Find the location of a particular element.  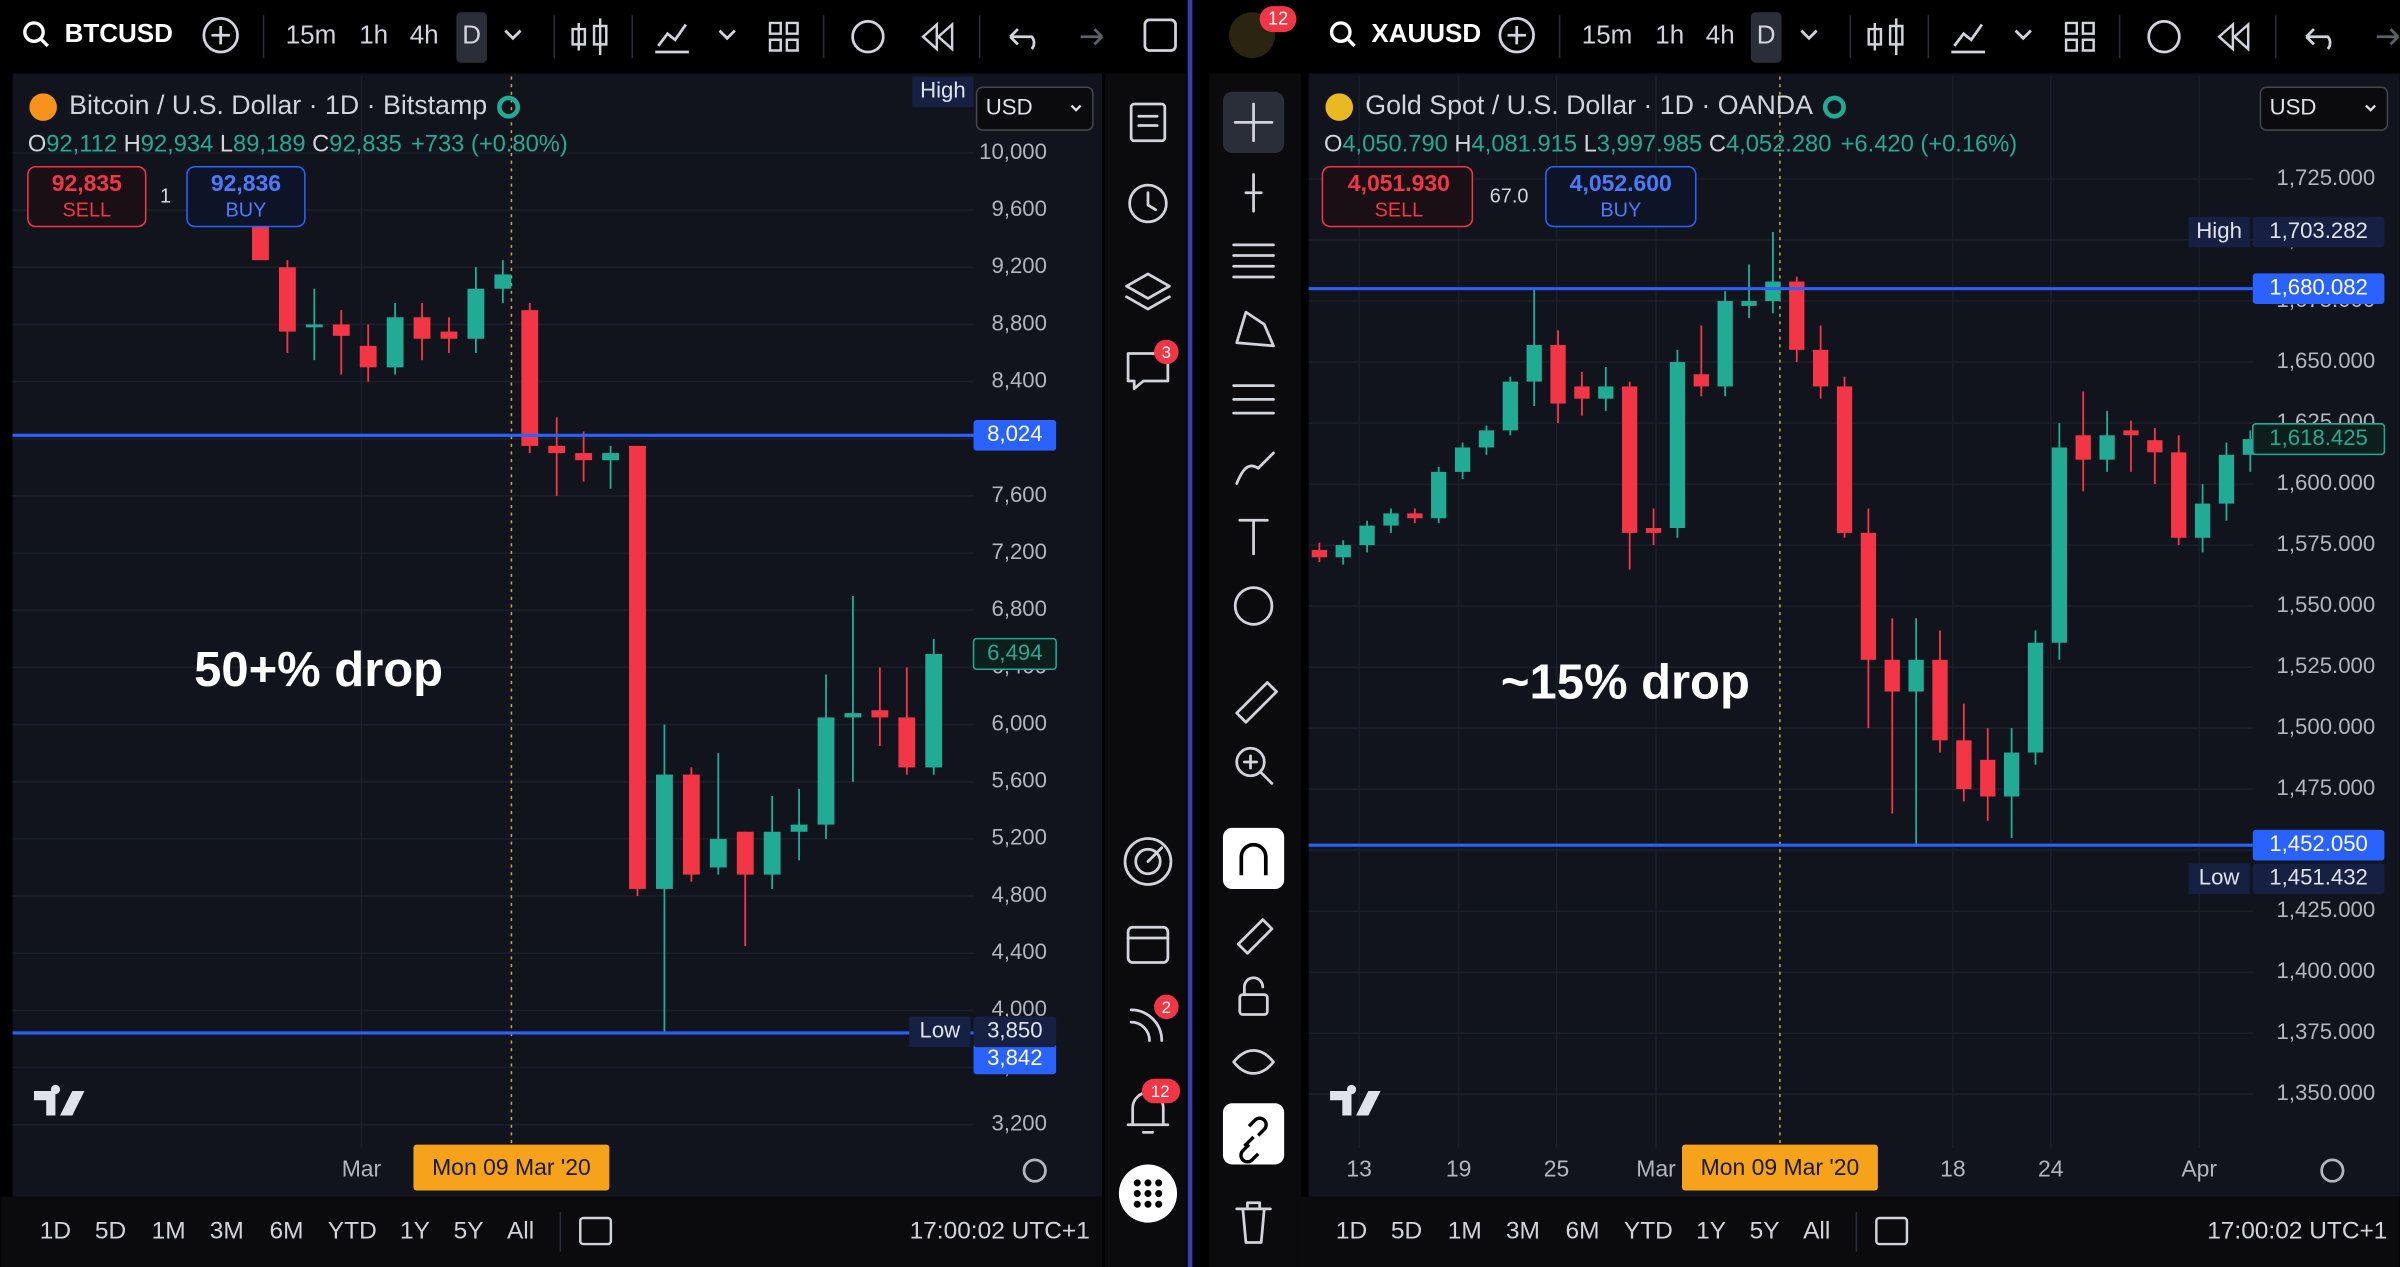

icon-target is located at coordinates (1148, 861).